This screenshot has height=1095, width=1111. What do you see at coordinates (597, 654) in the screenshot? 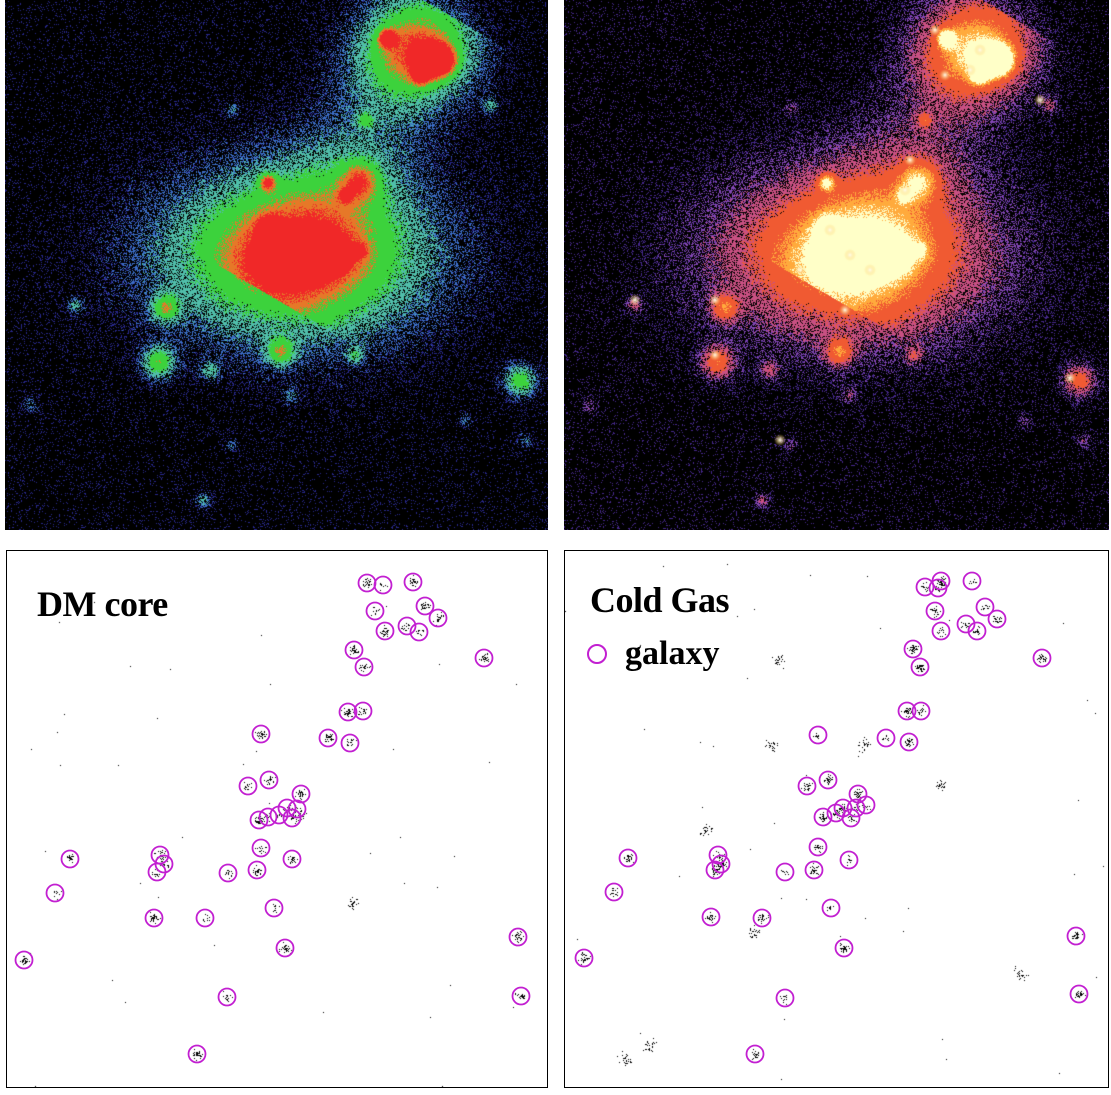
I see `galaxy-circle-icon` at bounding box center [597, 654].